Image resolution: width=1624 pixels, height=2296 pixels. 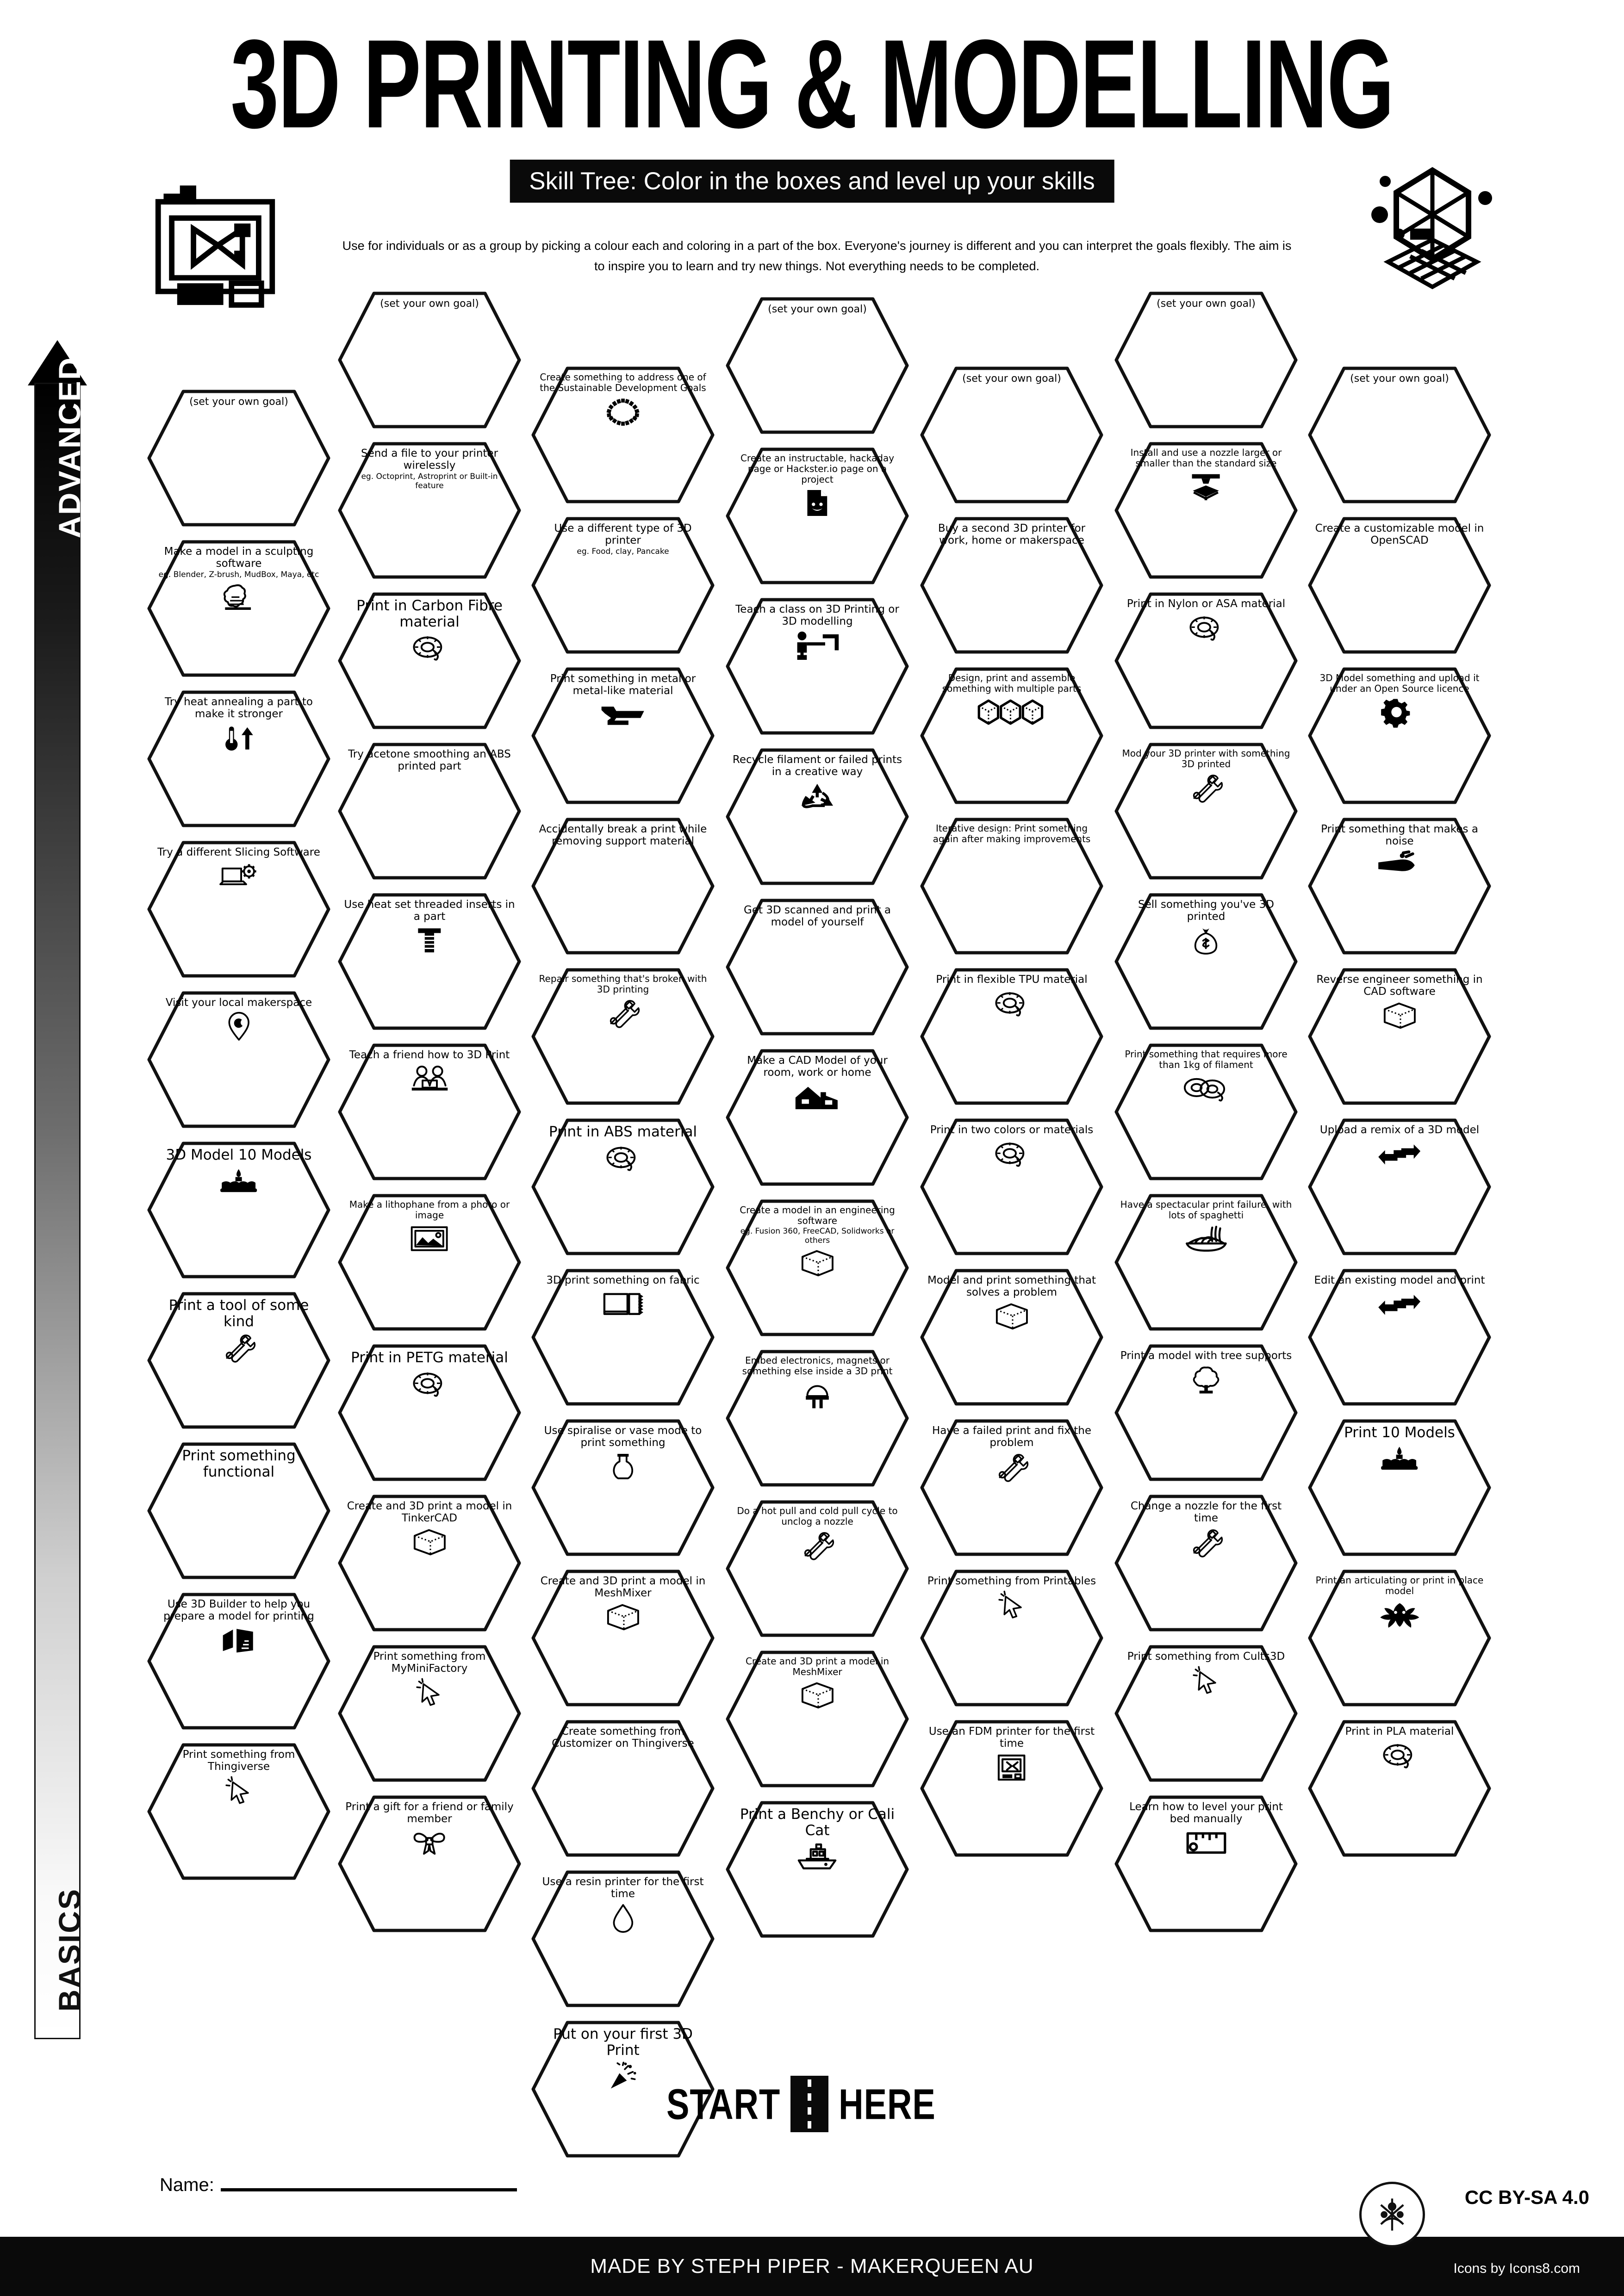 What do you see at coordinates (1399, 1488) in the screenshot?
I see `hex-cell-skill: Print 10 Models` at bounding box center [1399, 1488].